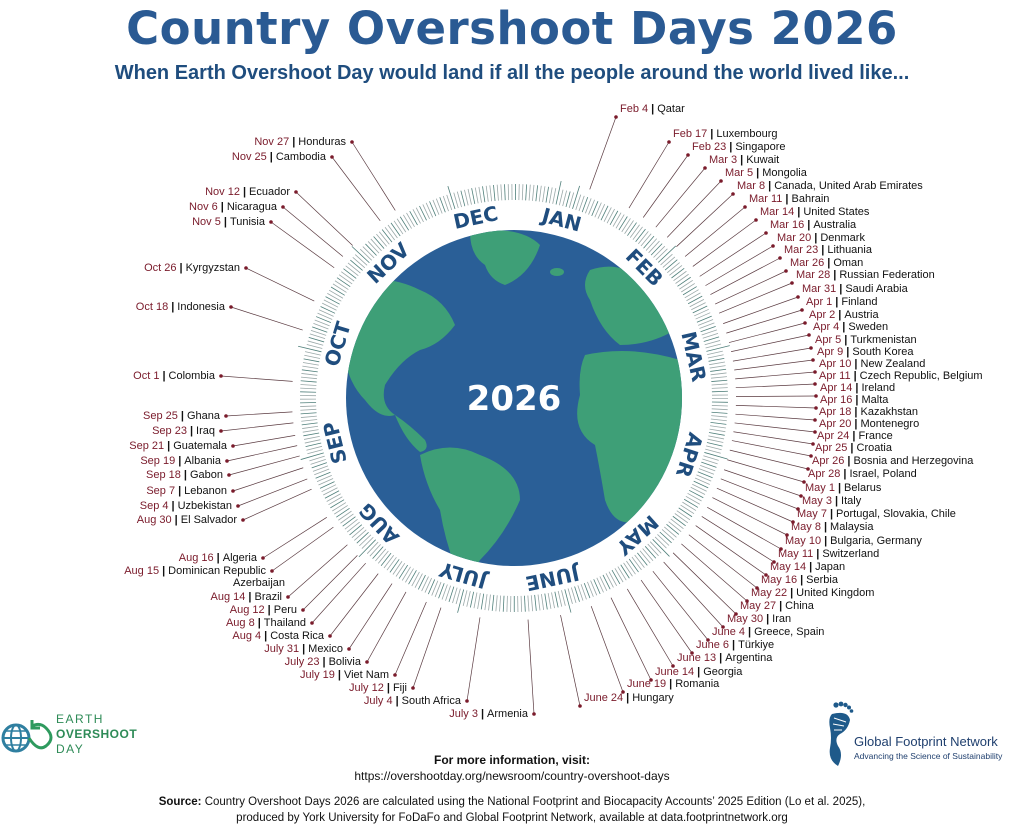  Describe the element at coordinates (794, 238) in the screenshot. I see `overshoot-date: Mar 20` at that location.